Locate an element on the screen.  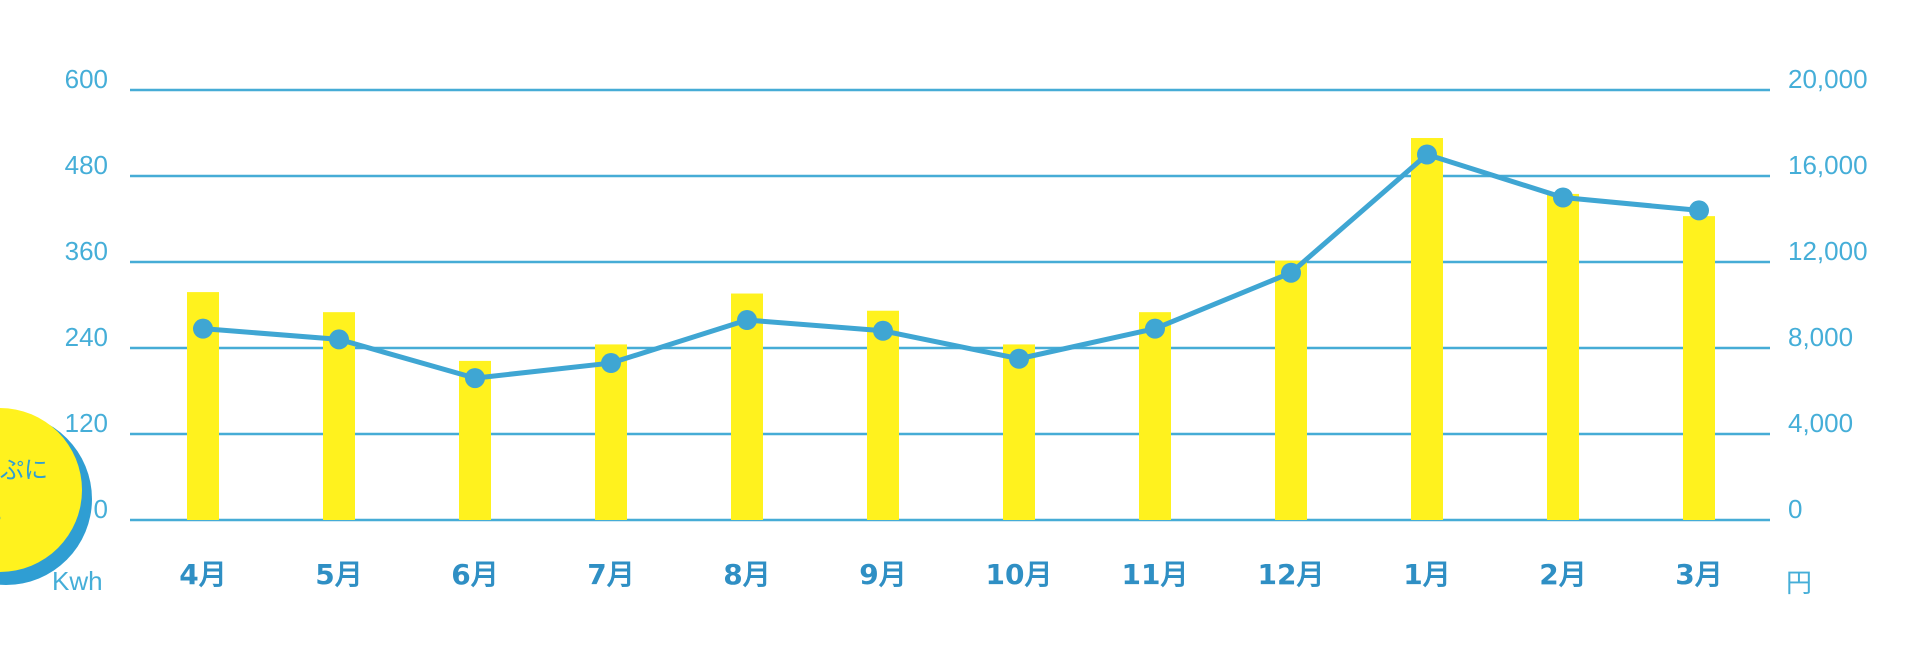
left-tick-label: 120 is located at coordinates (86, 423).